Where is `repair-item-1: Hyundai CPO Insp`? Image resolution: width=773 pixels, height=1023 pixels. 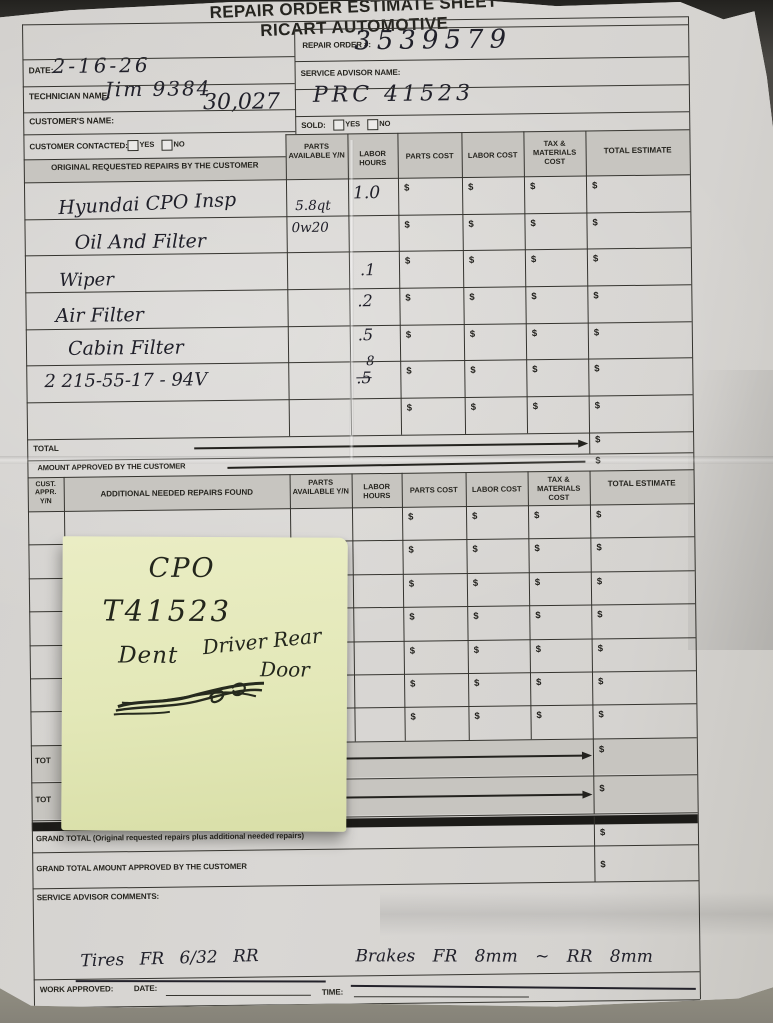 repair-item-1: Hyundai CPO Insp is located at coordinates (147, 204).